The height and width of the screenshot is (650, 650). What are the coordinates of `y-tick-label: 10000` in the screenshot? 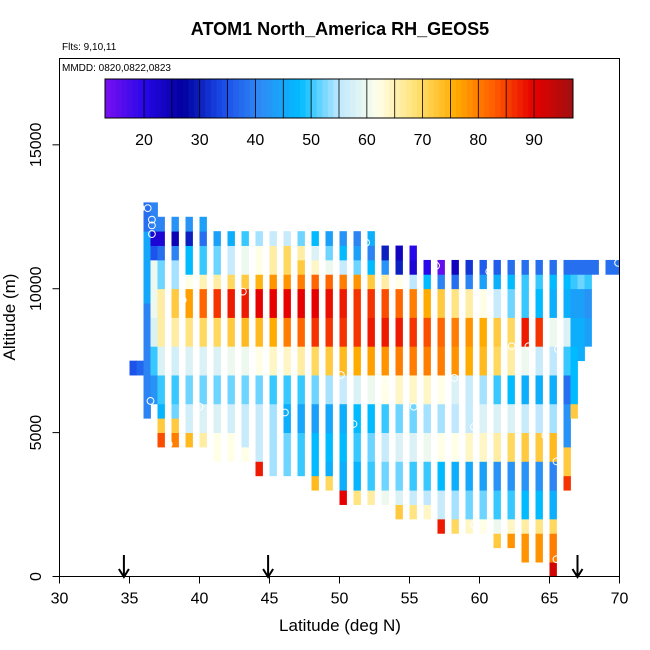 It's located at (36, 288).